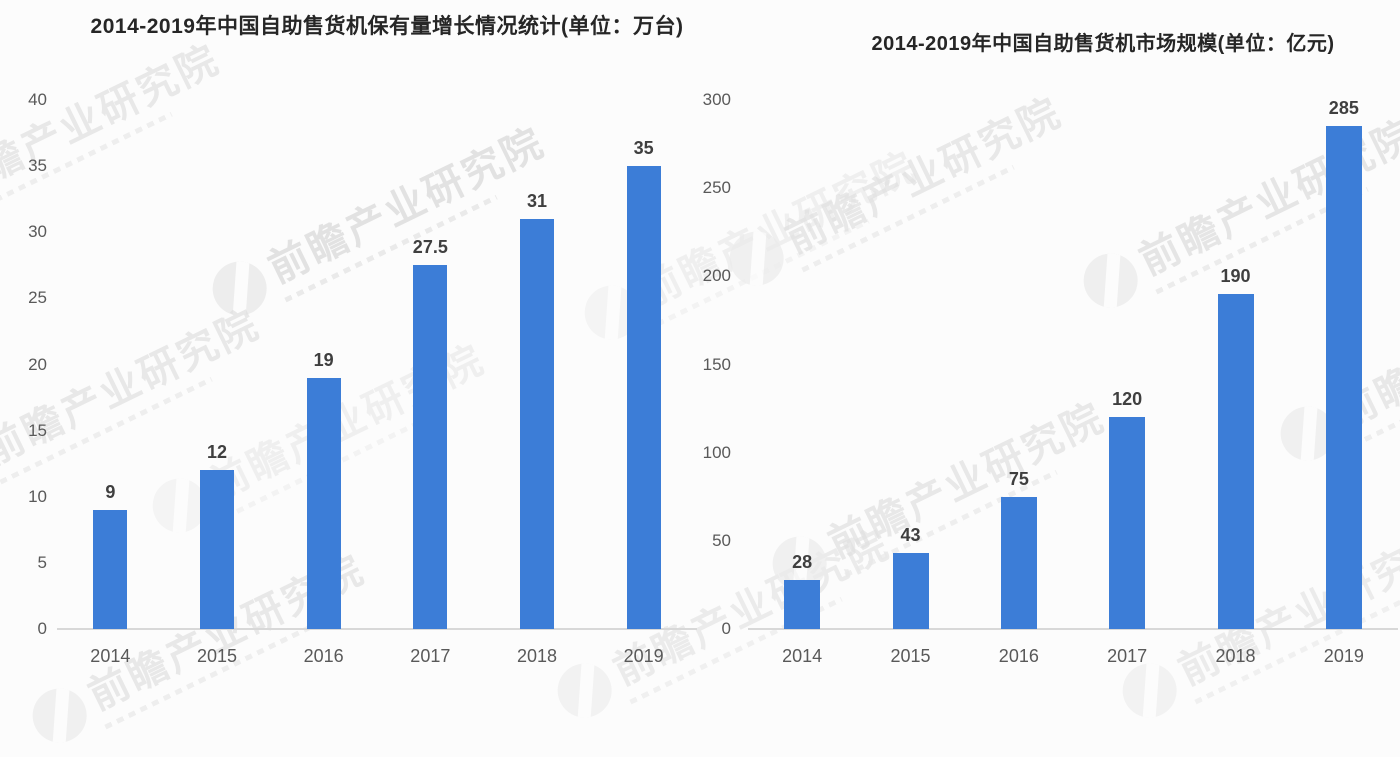  Describe the element at coordinates (217, 452) in the screenshot. I see `bar-value-label: 12` at that location.